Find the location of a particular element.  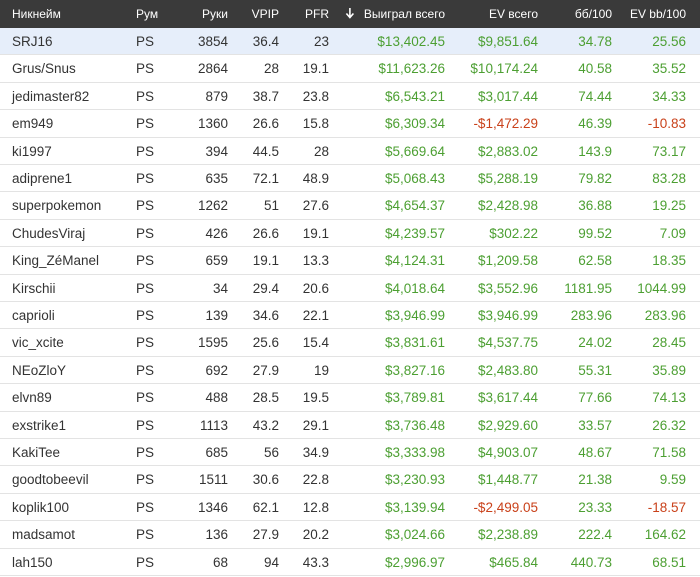

table-cell: 659 is located at coordinates (216, 261).